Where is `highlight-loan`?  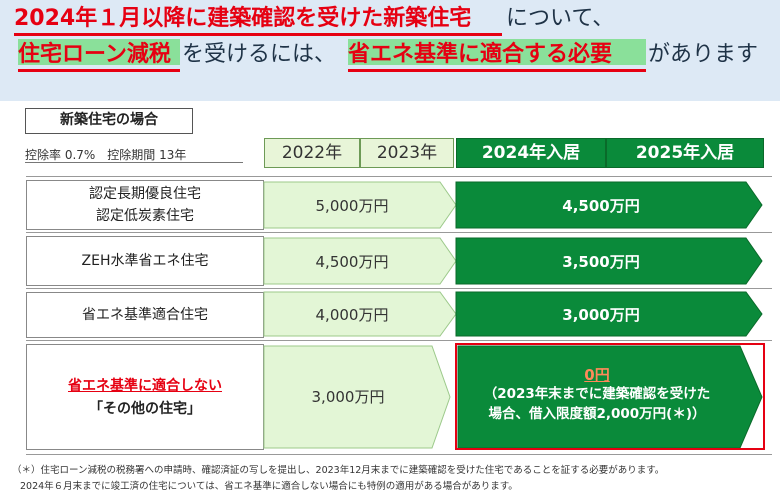
highlight-loan is located at coordinates (99, 52).